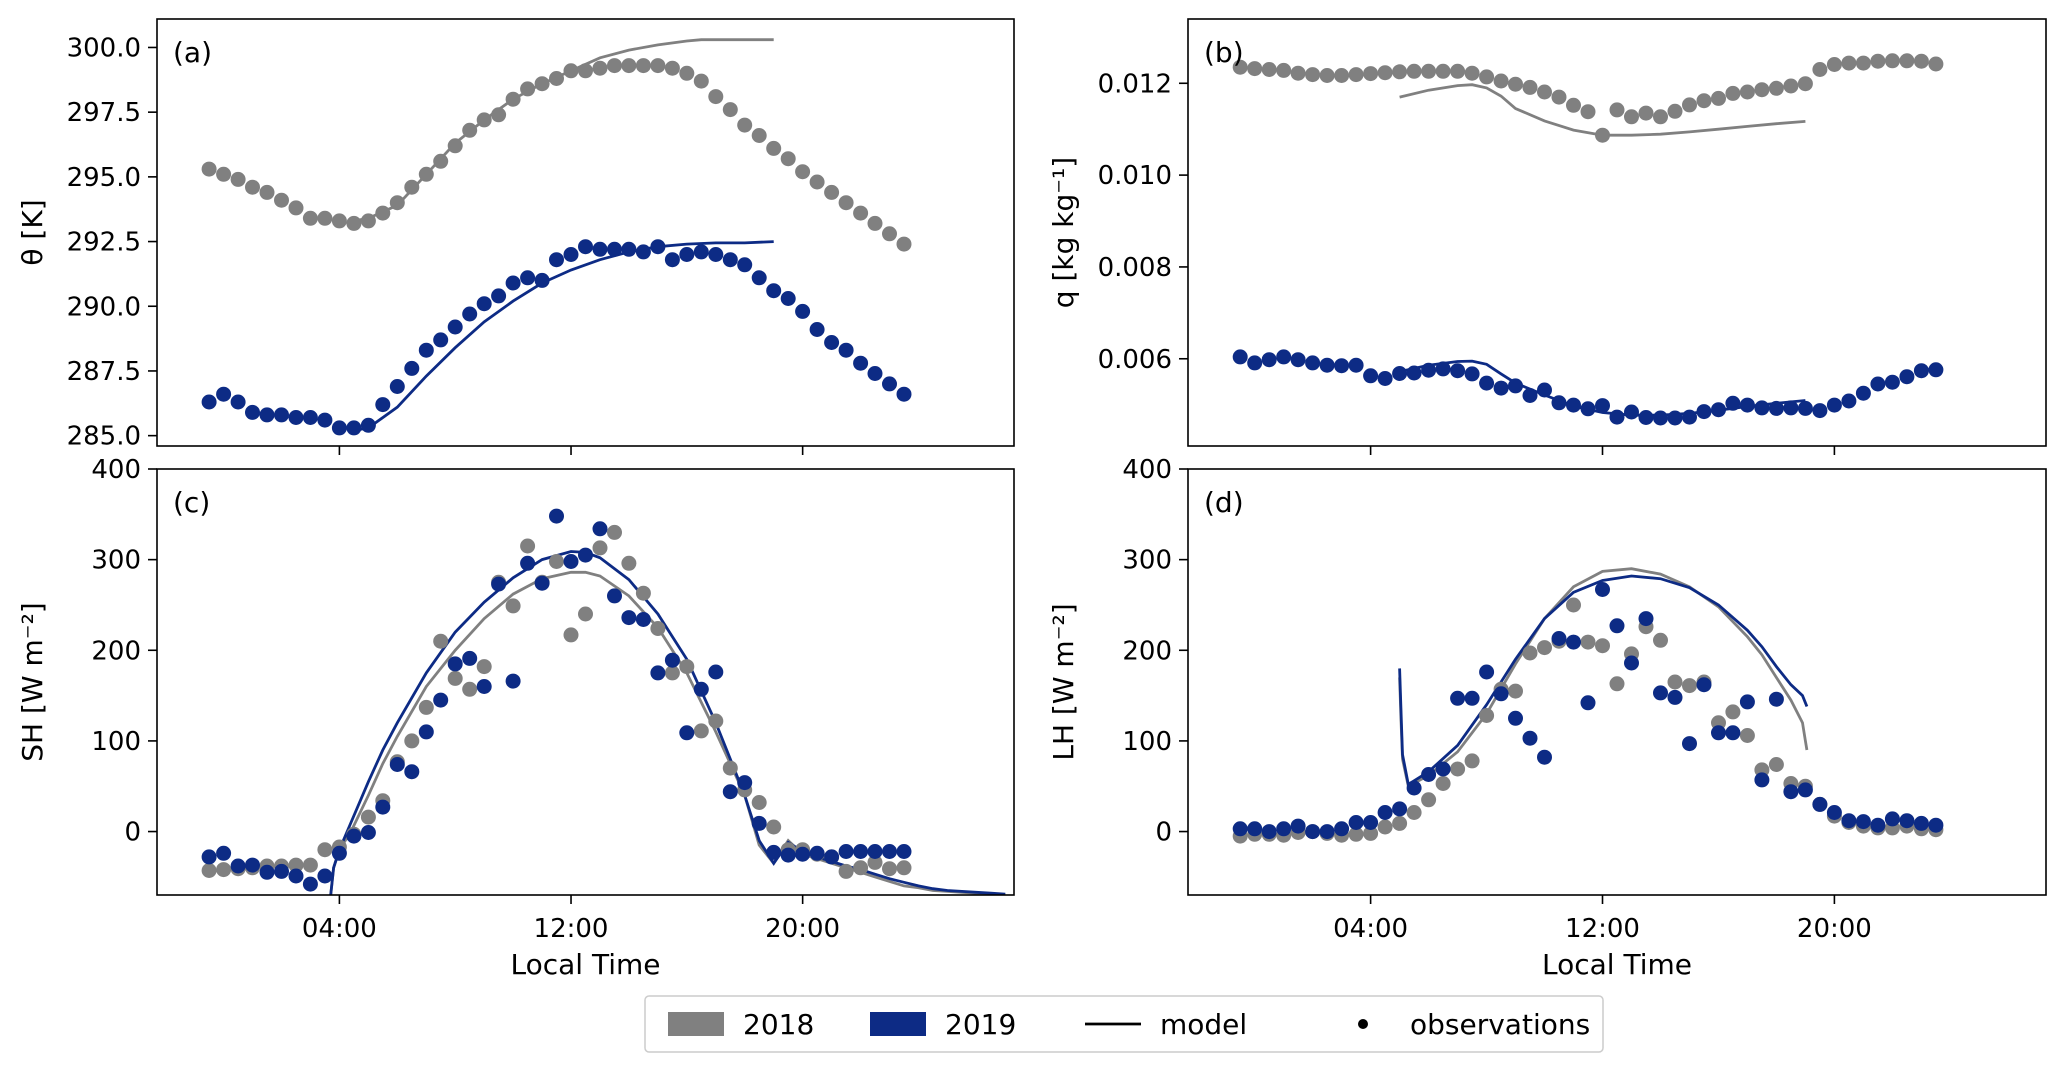 The width and height of the screenshot is (2067, 1071). I want to click on y-tick-label: 0.012, so click(1135, 84).